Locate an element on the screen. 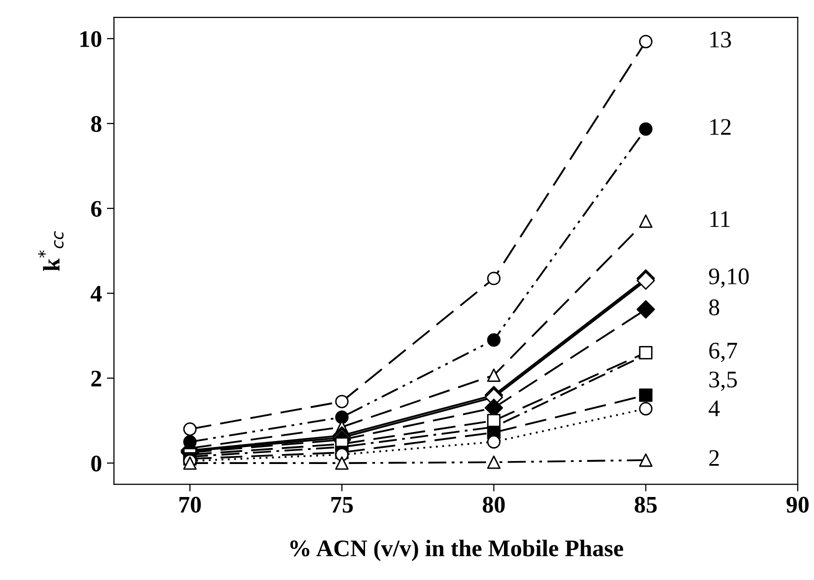 This screenshot has height=580, width=814. y-tick-label: 10 is located at coordinates (91, 39).